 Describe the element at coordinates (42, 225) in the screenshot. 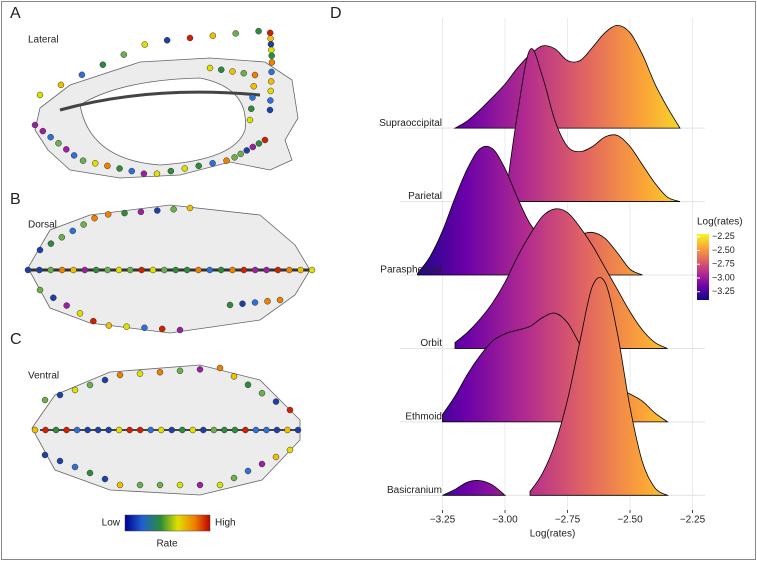

I see `panel-view: Dorsal` at that location.